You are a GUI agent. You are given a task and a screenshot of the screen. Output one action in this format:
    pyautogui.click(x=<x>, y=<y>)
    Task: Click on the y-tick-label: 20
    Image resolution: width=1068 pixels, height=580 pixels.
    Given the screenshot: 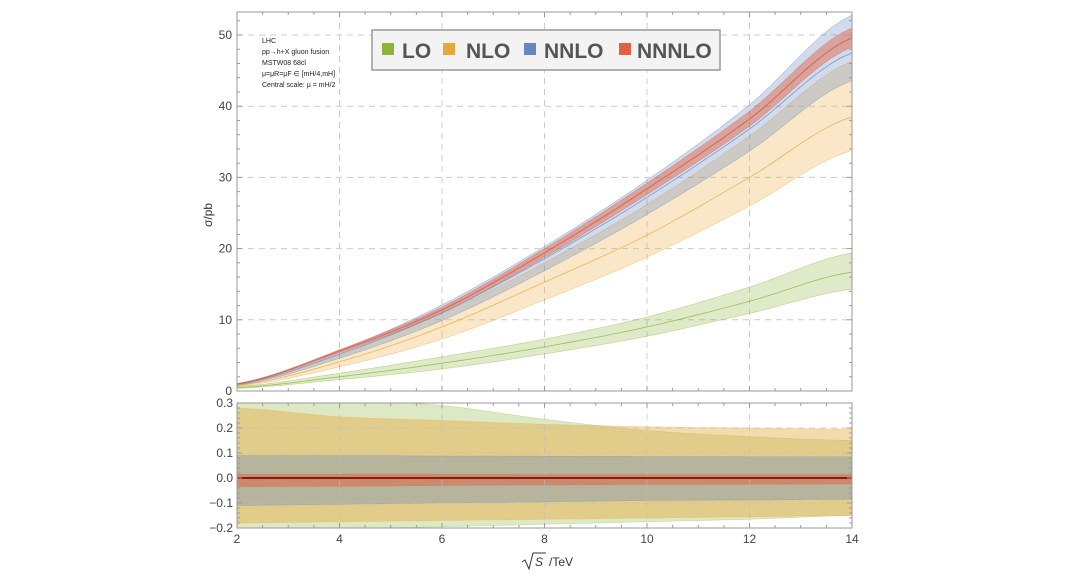 What is the action you would take?
    pyautogui.click(x=226, y=249)
    